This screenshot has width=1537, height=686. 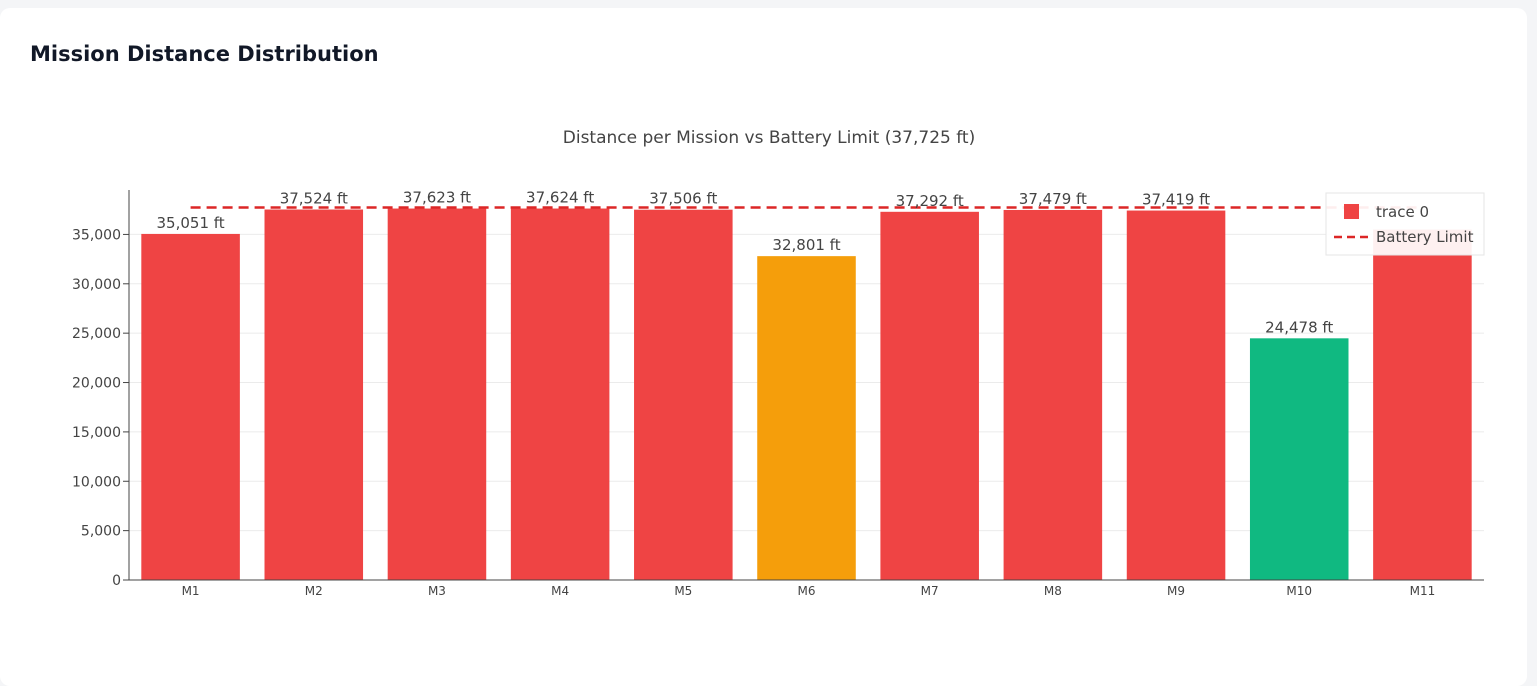 I want to click on bar-m11, so click(x=1422, y=405).